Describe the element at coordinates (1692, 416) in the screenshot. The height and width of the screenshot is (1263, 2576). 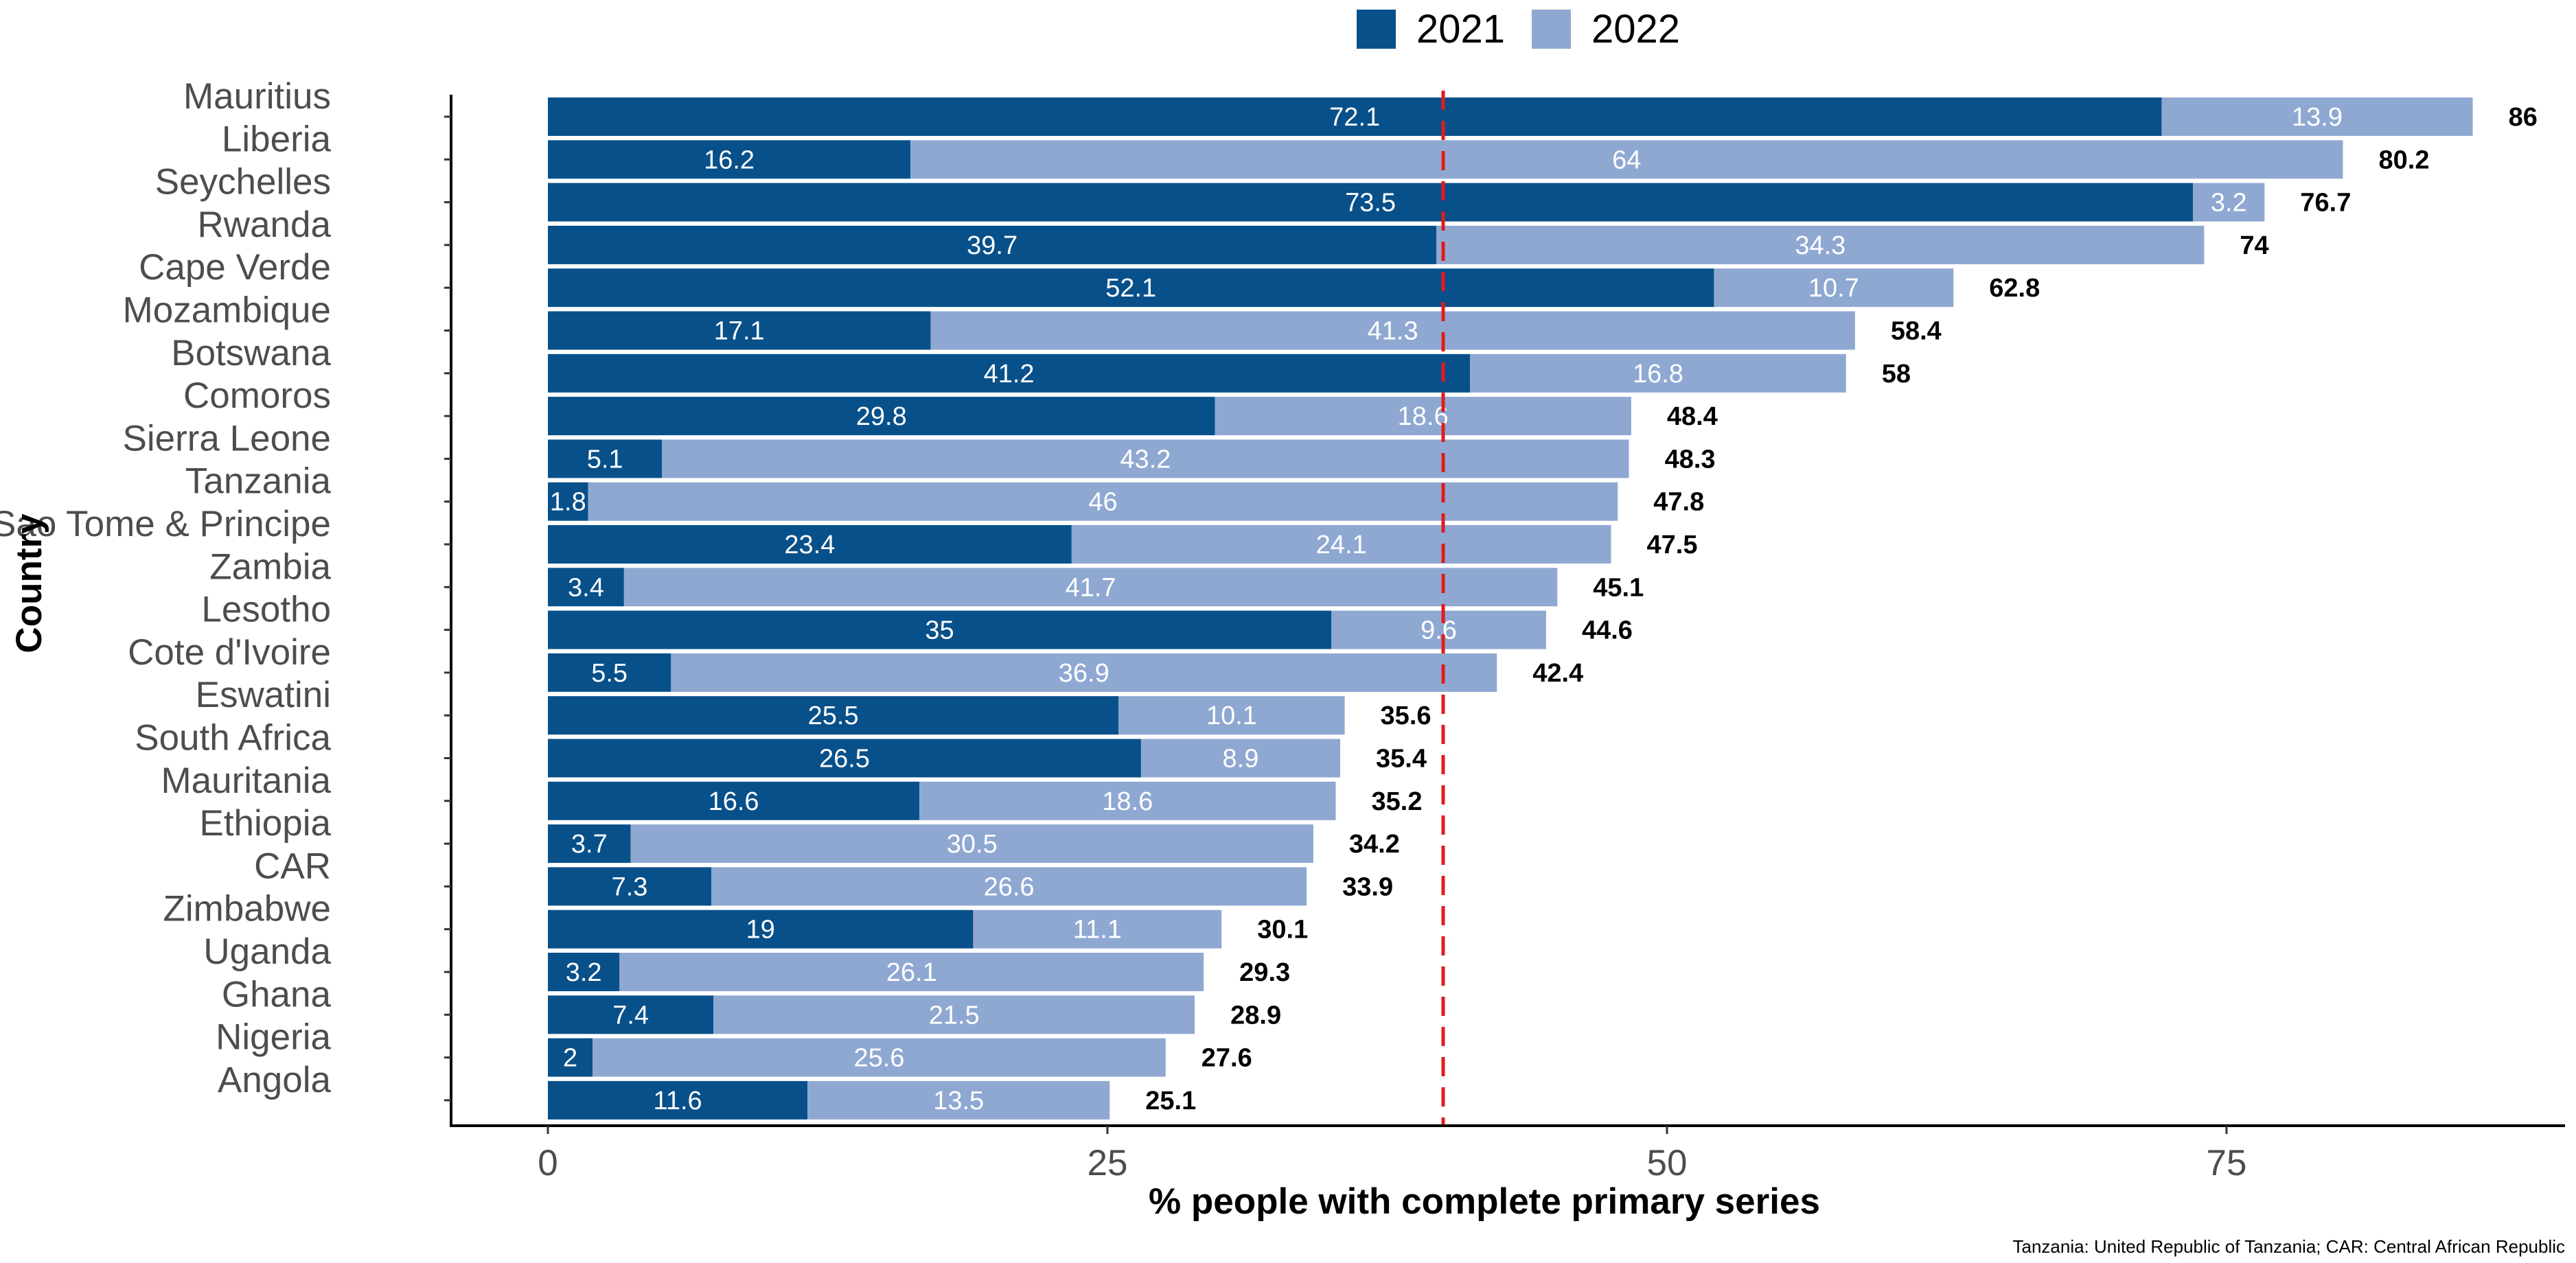
I see `total-label-7: 48.4` at that location.